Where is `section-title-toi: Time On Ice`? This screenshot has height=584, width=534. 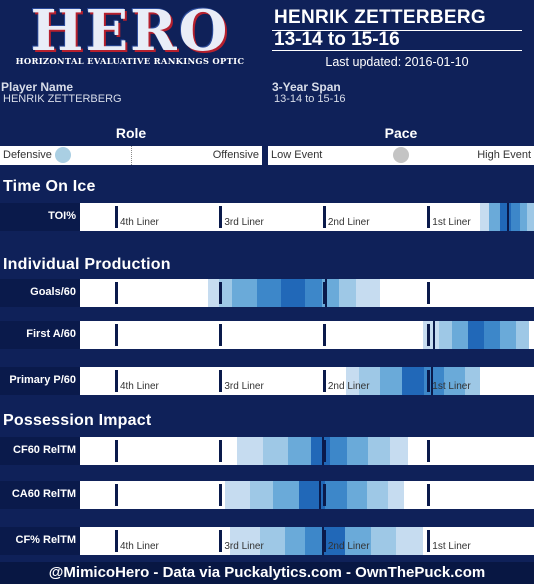
section-title-toi: Time On Ice is located at coordinates (49, 186).